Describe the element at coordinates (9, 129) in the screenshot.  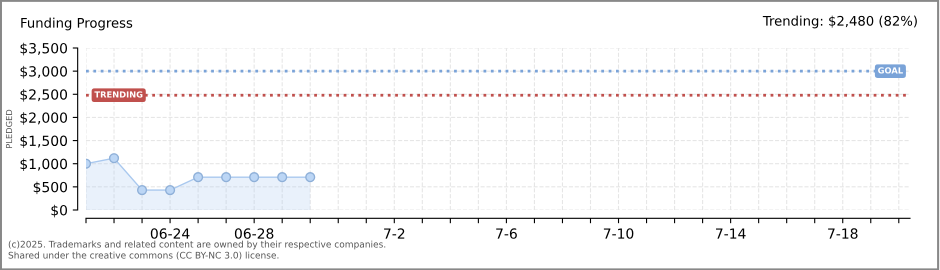
I see `y-axis-title: PLEDGED` at that location.